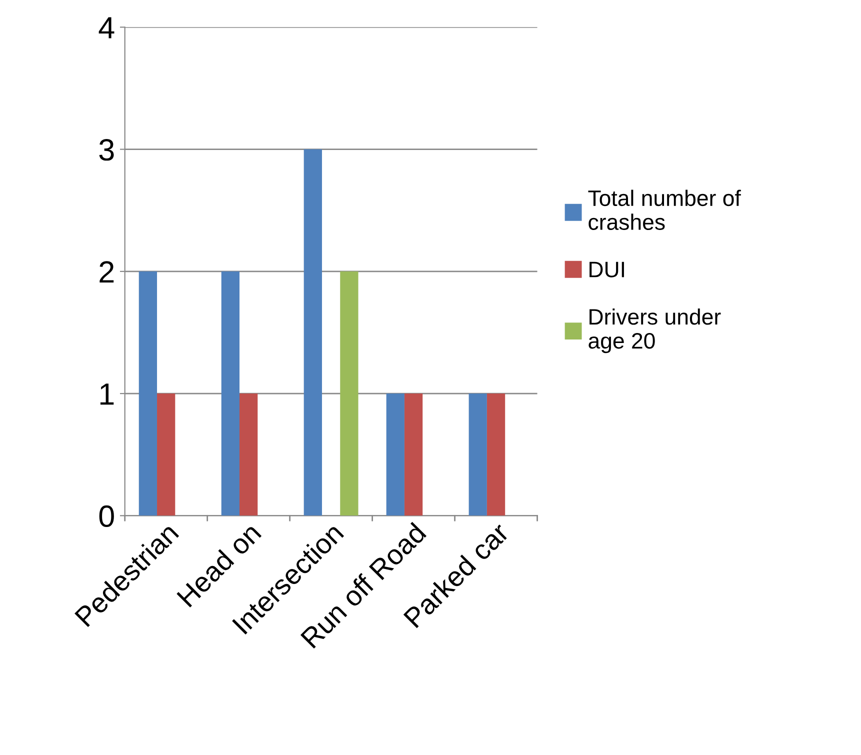 This screenshot has height=755, width=861. I want to click on y-tick-label: 1, so click(107, 394).